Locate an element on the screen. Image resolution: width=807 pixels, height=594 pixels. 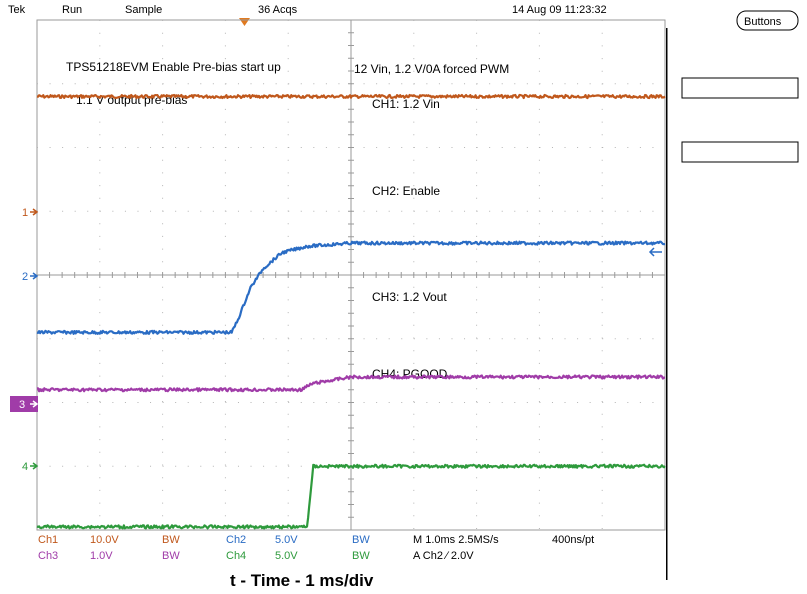
ch4-name: Ch4 is located at coordinates (236, 556).